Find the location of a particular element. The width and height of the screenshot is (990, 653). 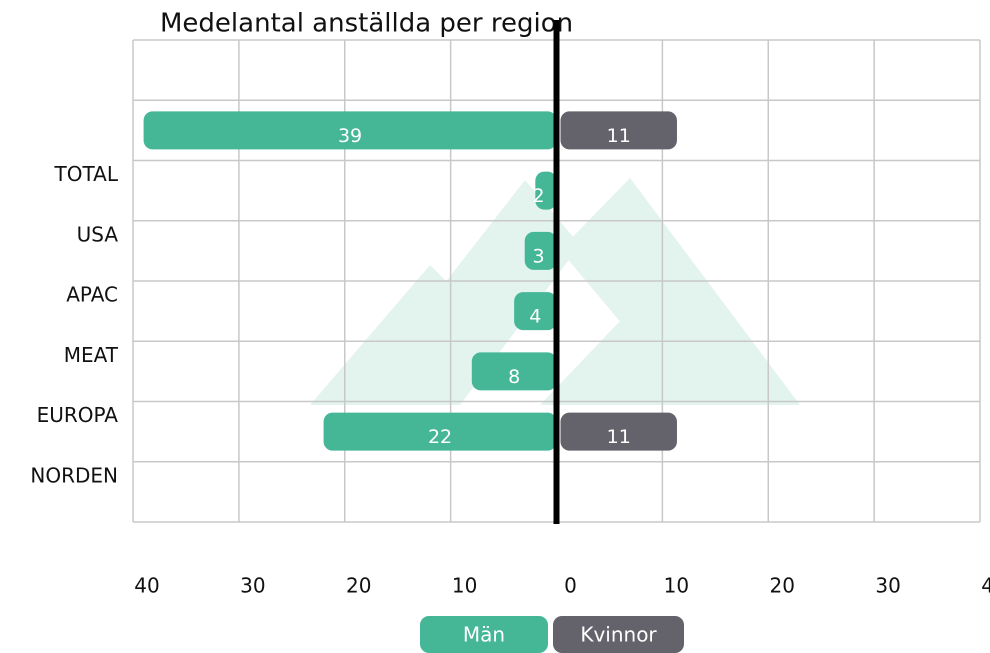

y-tick-label: NORDEN is located at coordinates (74, 475).